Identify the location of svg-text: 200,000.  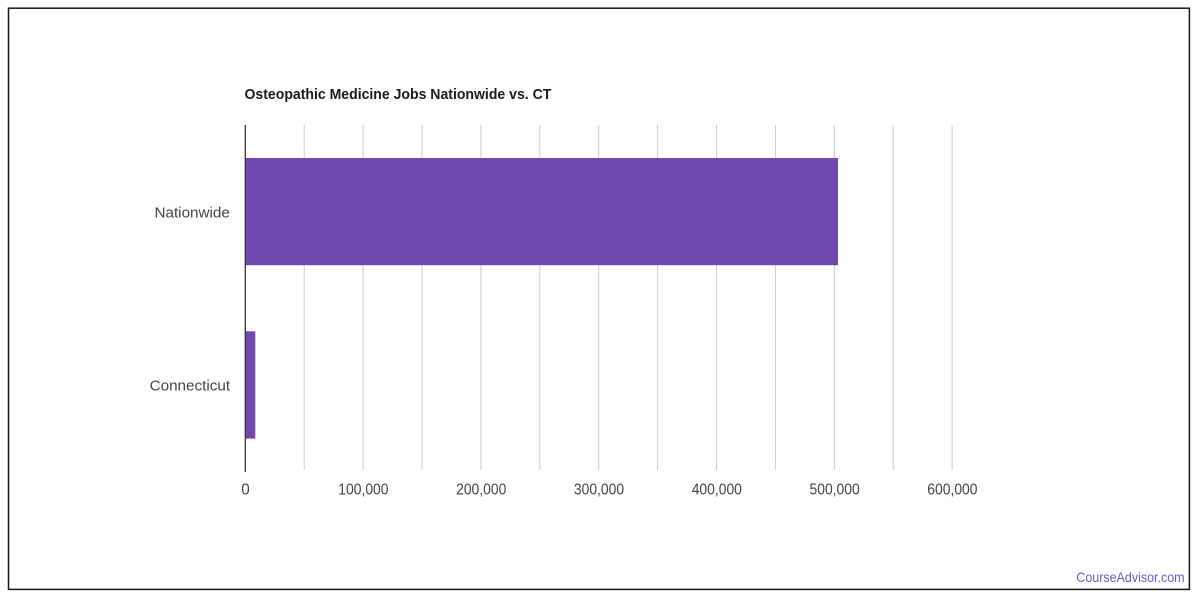
(481, 489).